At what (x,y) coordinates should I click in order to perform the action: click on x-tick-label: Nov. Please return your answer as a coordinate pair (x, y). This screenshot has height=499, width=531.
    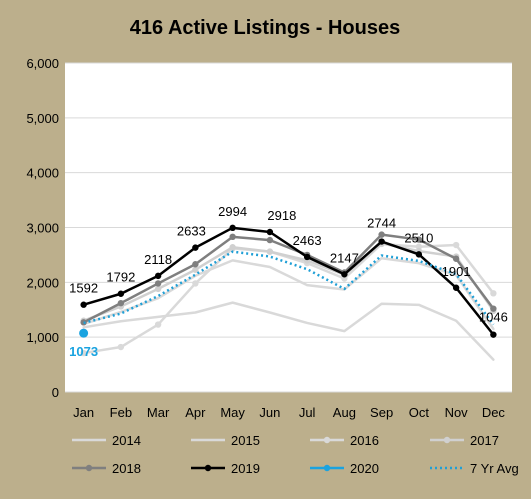
    Looking at the image, I should click on (457, 412).